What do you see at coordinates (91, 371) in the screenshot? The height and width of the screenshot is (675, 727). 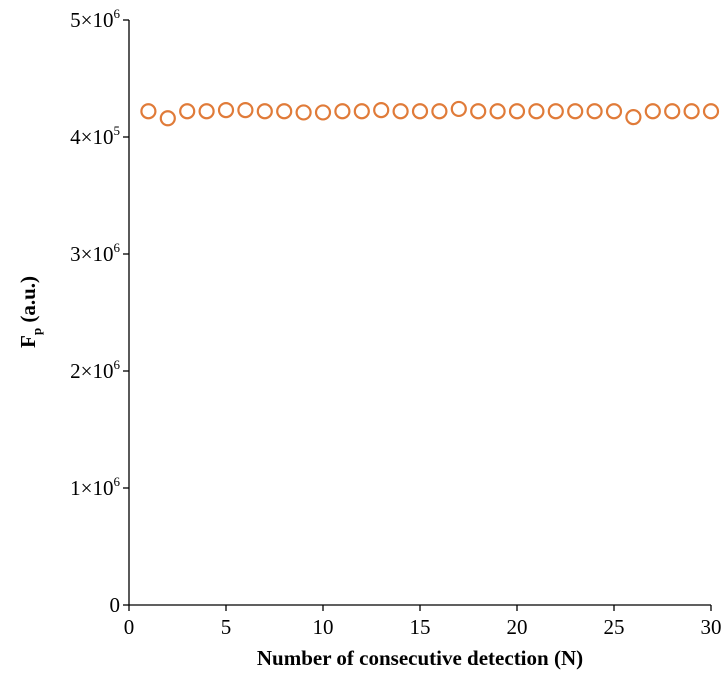 I see `y-tick-label-base: 2×10` at bounding box center [91, 371].